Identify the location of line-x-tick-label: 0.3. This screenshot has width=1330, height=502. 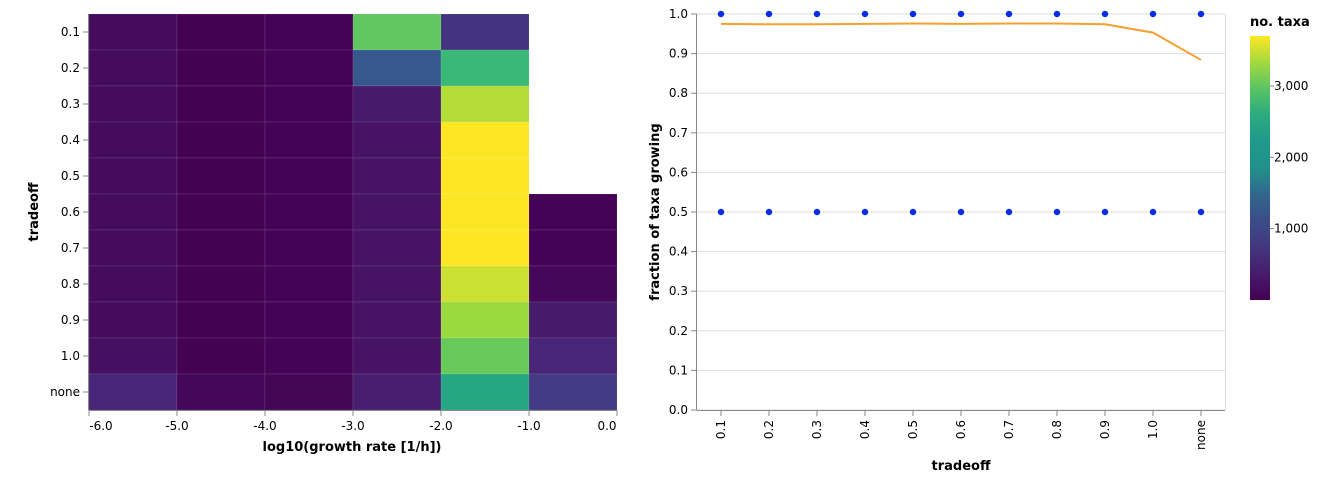
(817, 429).